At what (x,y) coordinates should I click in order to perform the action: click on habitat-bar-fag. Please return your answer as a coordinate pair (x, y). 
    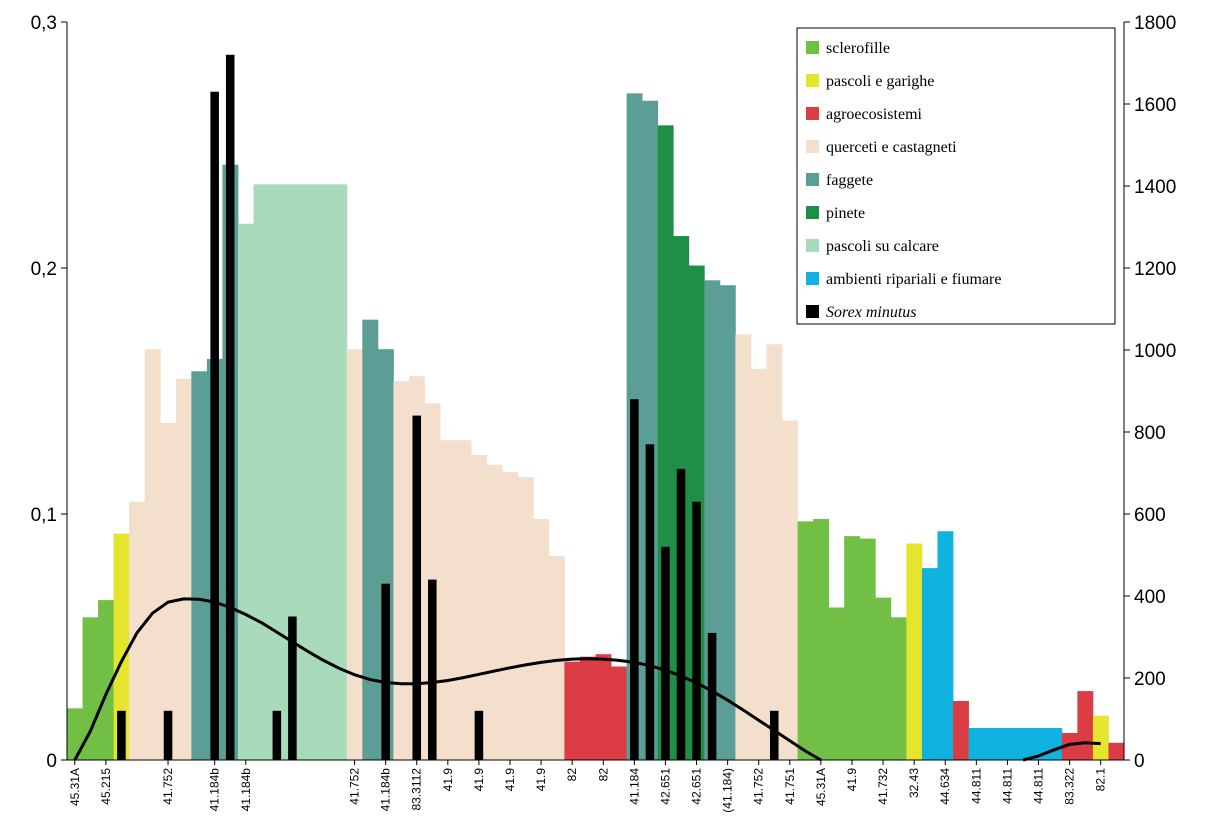
    Looking at the image, I should click on (370, 539).